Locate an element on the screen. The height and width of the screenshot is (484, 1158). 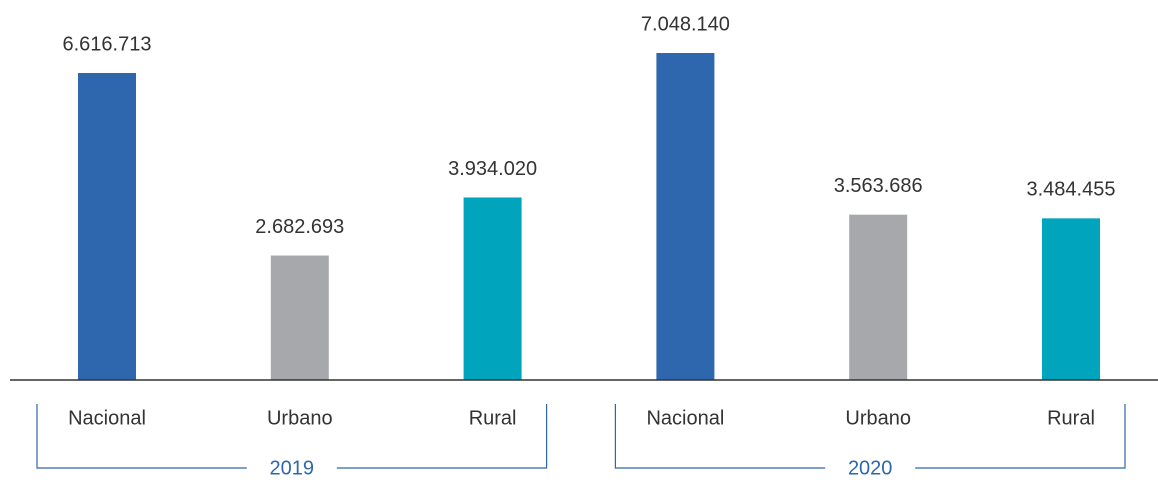
value-label: 3.484.455 is located at coordinates (1071, 190).